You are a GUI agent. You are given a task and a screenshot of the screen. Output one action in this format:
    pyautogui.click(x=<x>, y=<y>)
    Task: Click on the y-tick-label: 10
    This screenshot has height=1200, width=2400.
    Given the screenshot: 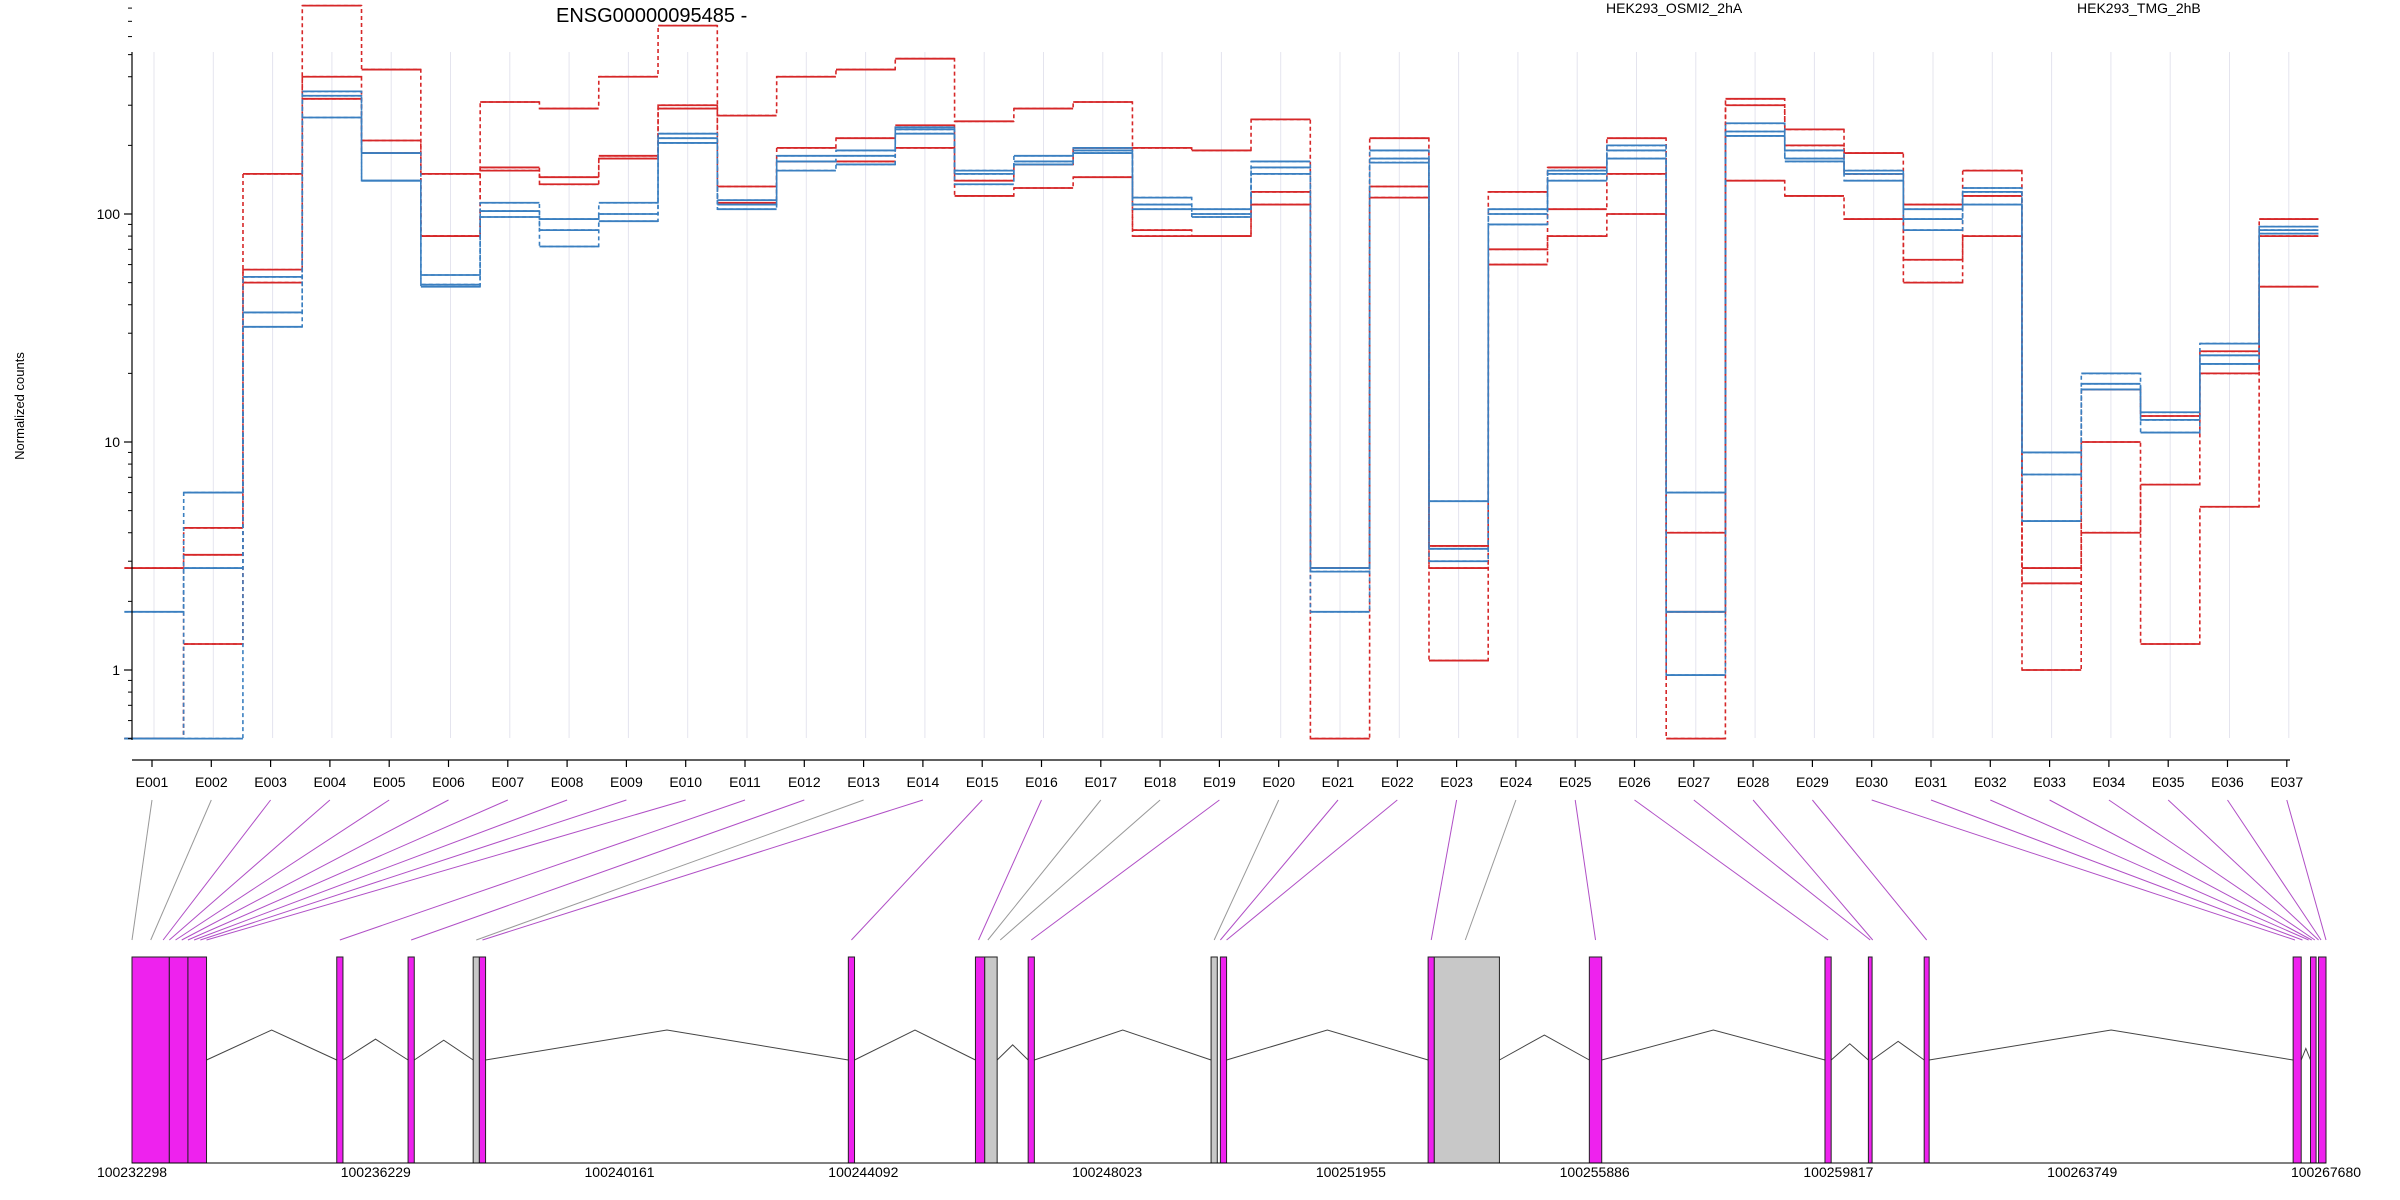 What is the action you would take?
    pyautogui.click(x=112, y=442)
    